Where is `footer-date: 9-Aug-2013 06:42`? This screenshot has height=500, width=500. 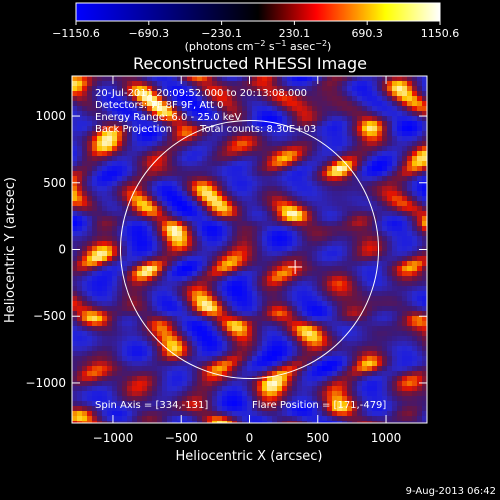 footer-date: 9-Aug-2013 06:42 is located at coordinates (451, 491).